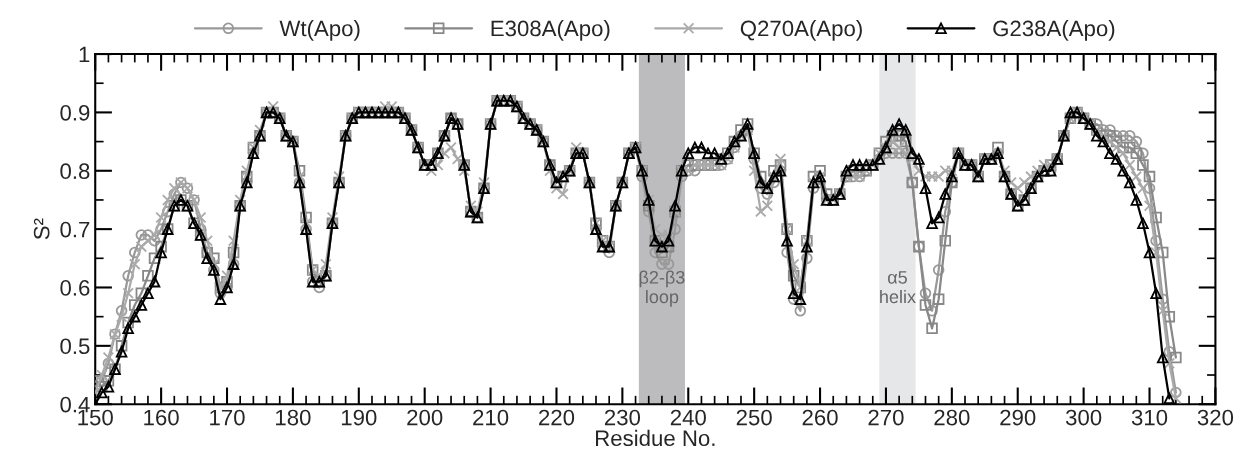 Image resolution: width=1253 pixels, height=470 pixels. I want to click on x-tick-label: 170, so click(227, 417).